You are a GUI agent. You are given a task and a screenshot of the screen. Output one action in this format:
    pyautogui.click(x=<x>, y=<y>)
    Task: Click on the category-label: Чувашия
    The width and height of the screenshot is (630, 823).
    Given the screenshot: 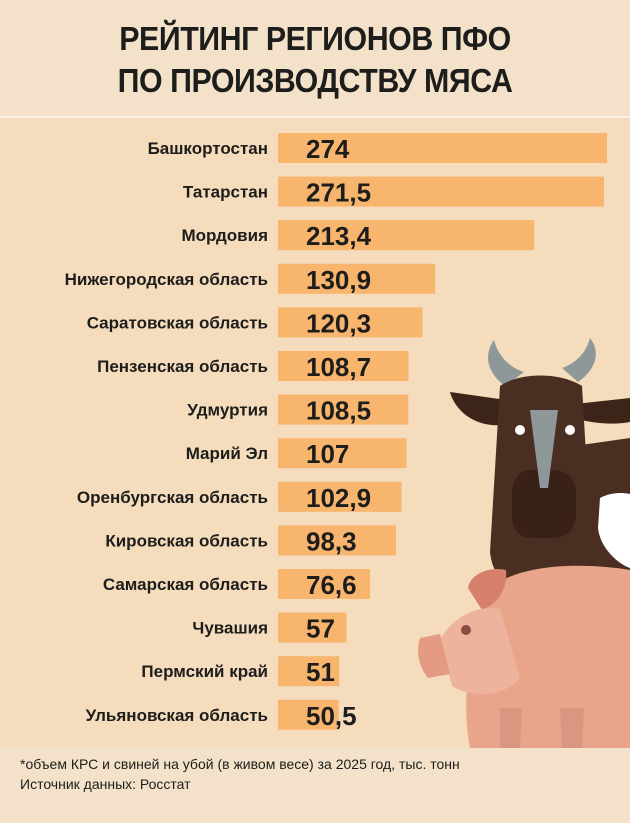 What is the action you would take?
    pyautogui.click(x=230, y=628)
    